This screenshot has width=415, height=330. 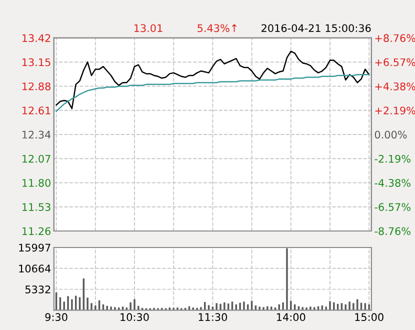 I want to click on y2-tick-label: +6.57%, so click(x=395, y=62).